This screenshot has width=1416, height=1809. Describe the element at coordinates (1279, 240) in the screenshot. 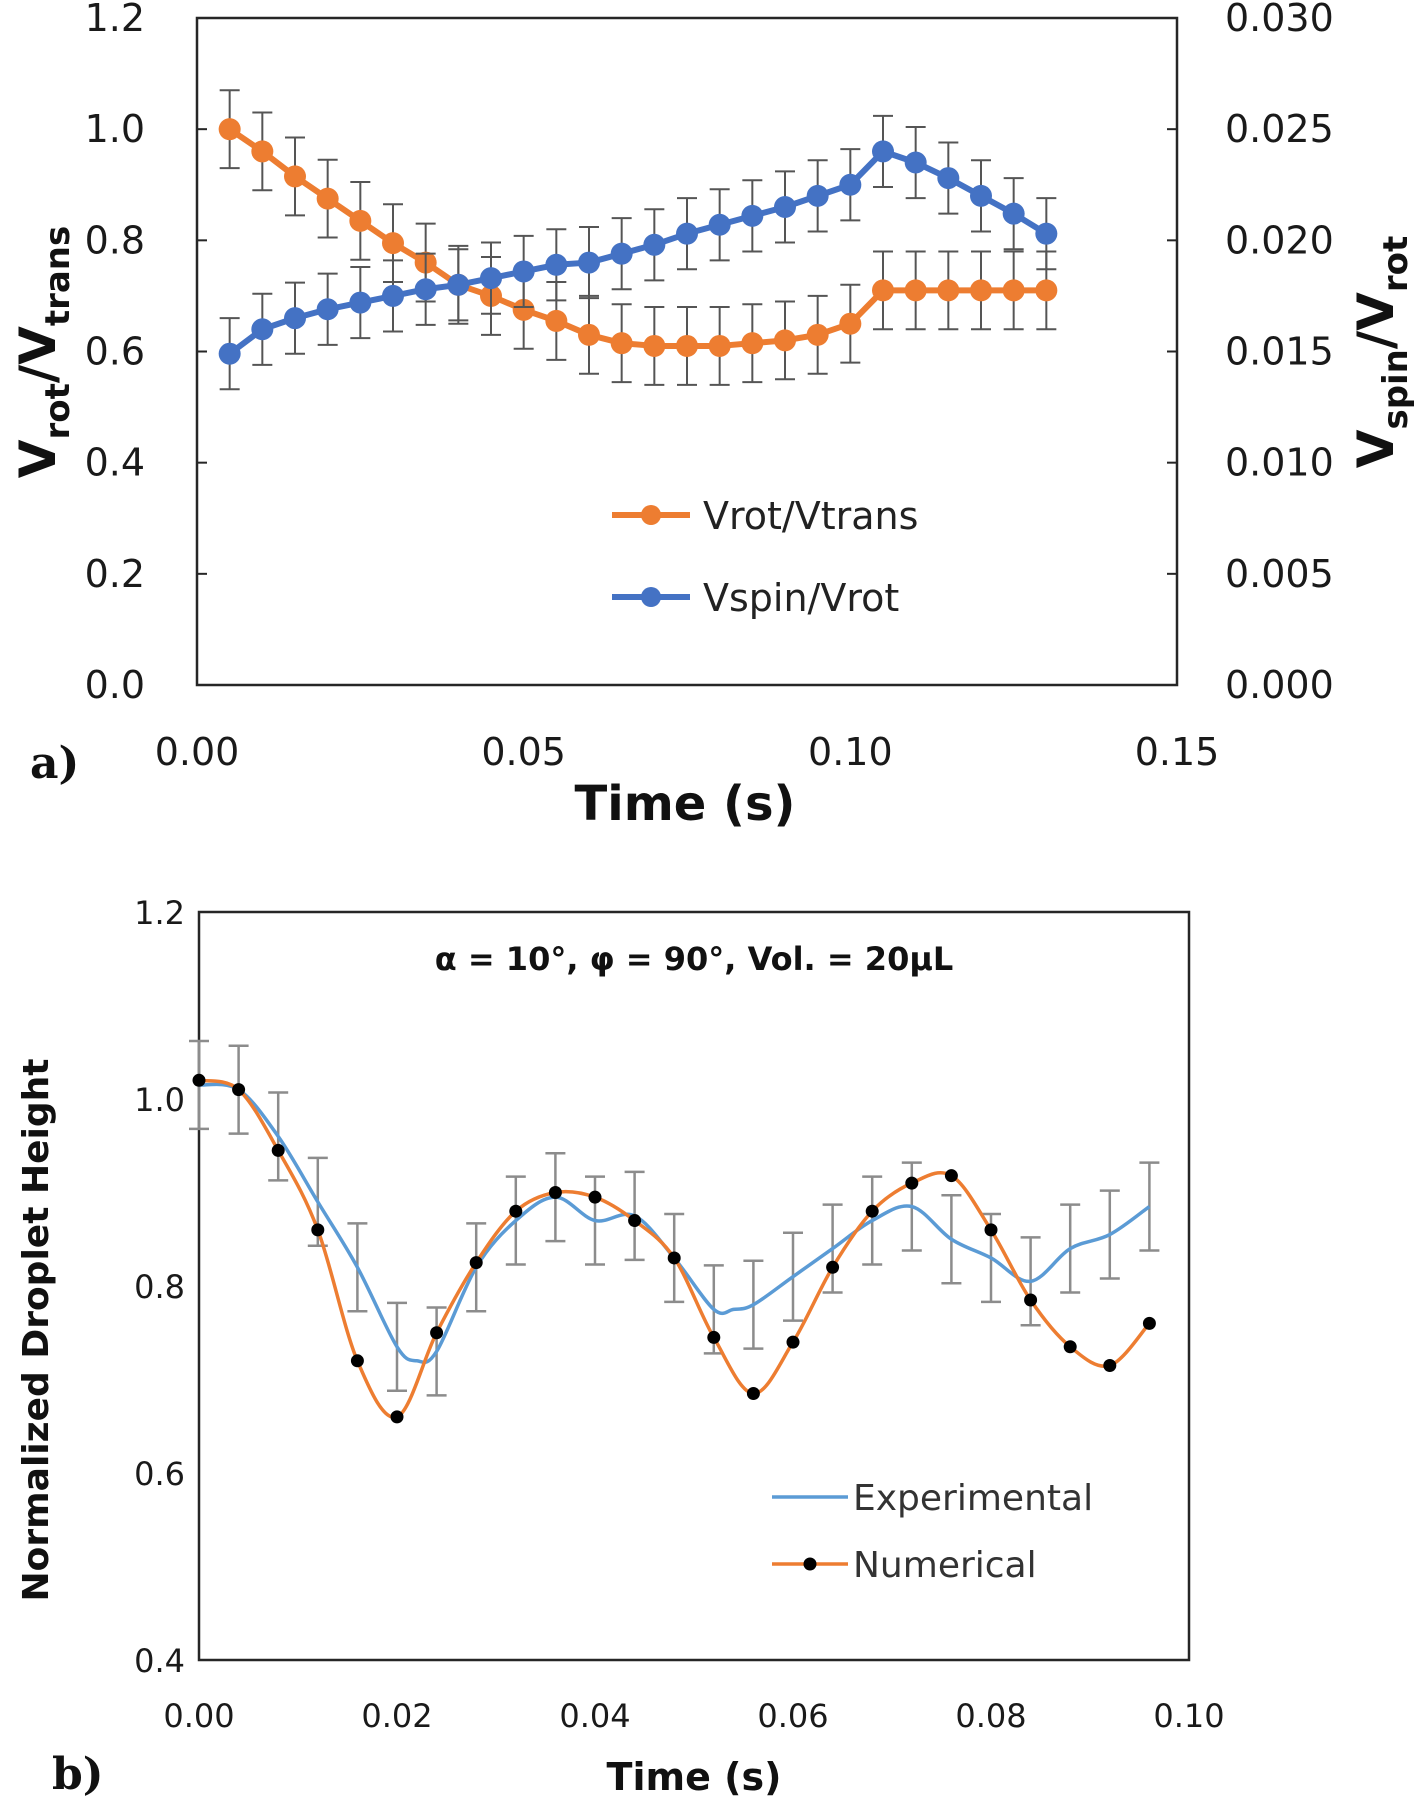

I see `panel-a-right-y-tick-label: 0.020` at that location.